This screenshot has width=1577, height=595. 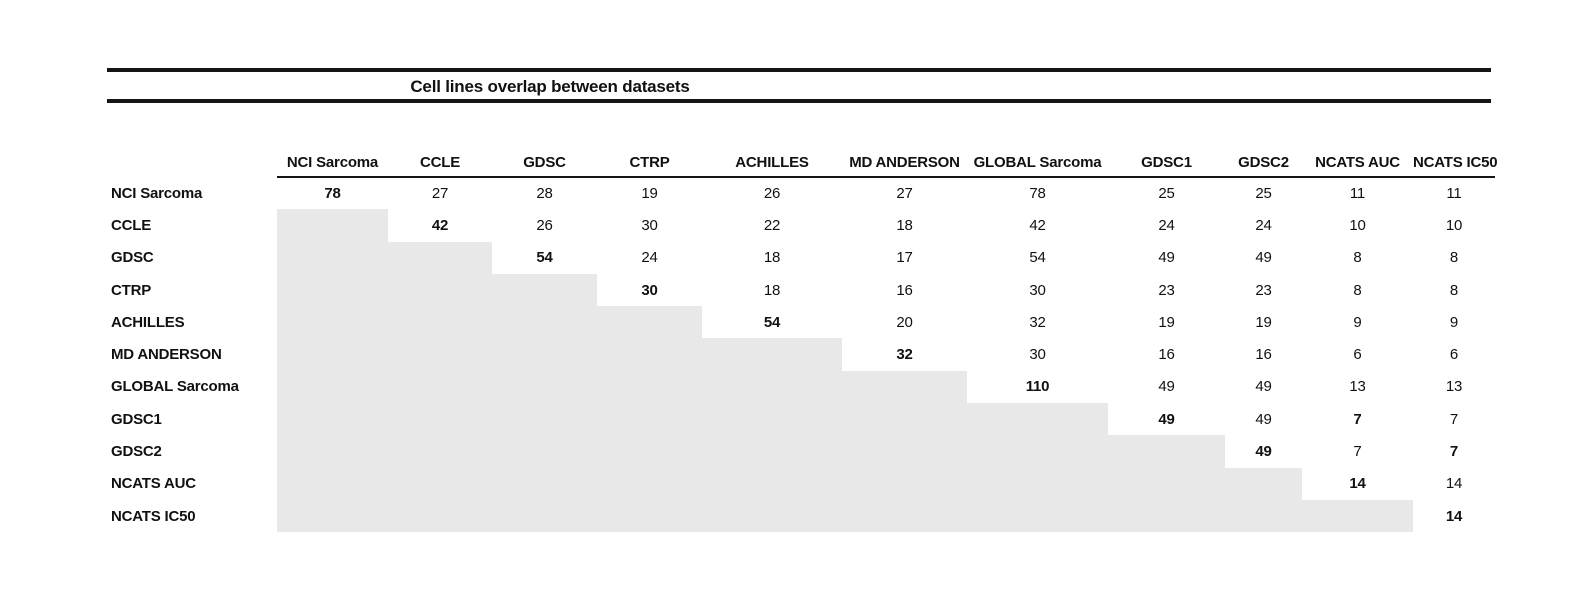 I want to click on title-rule-top, so click(x=799, y=70).